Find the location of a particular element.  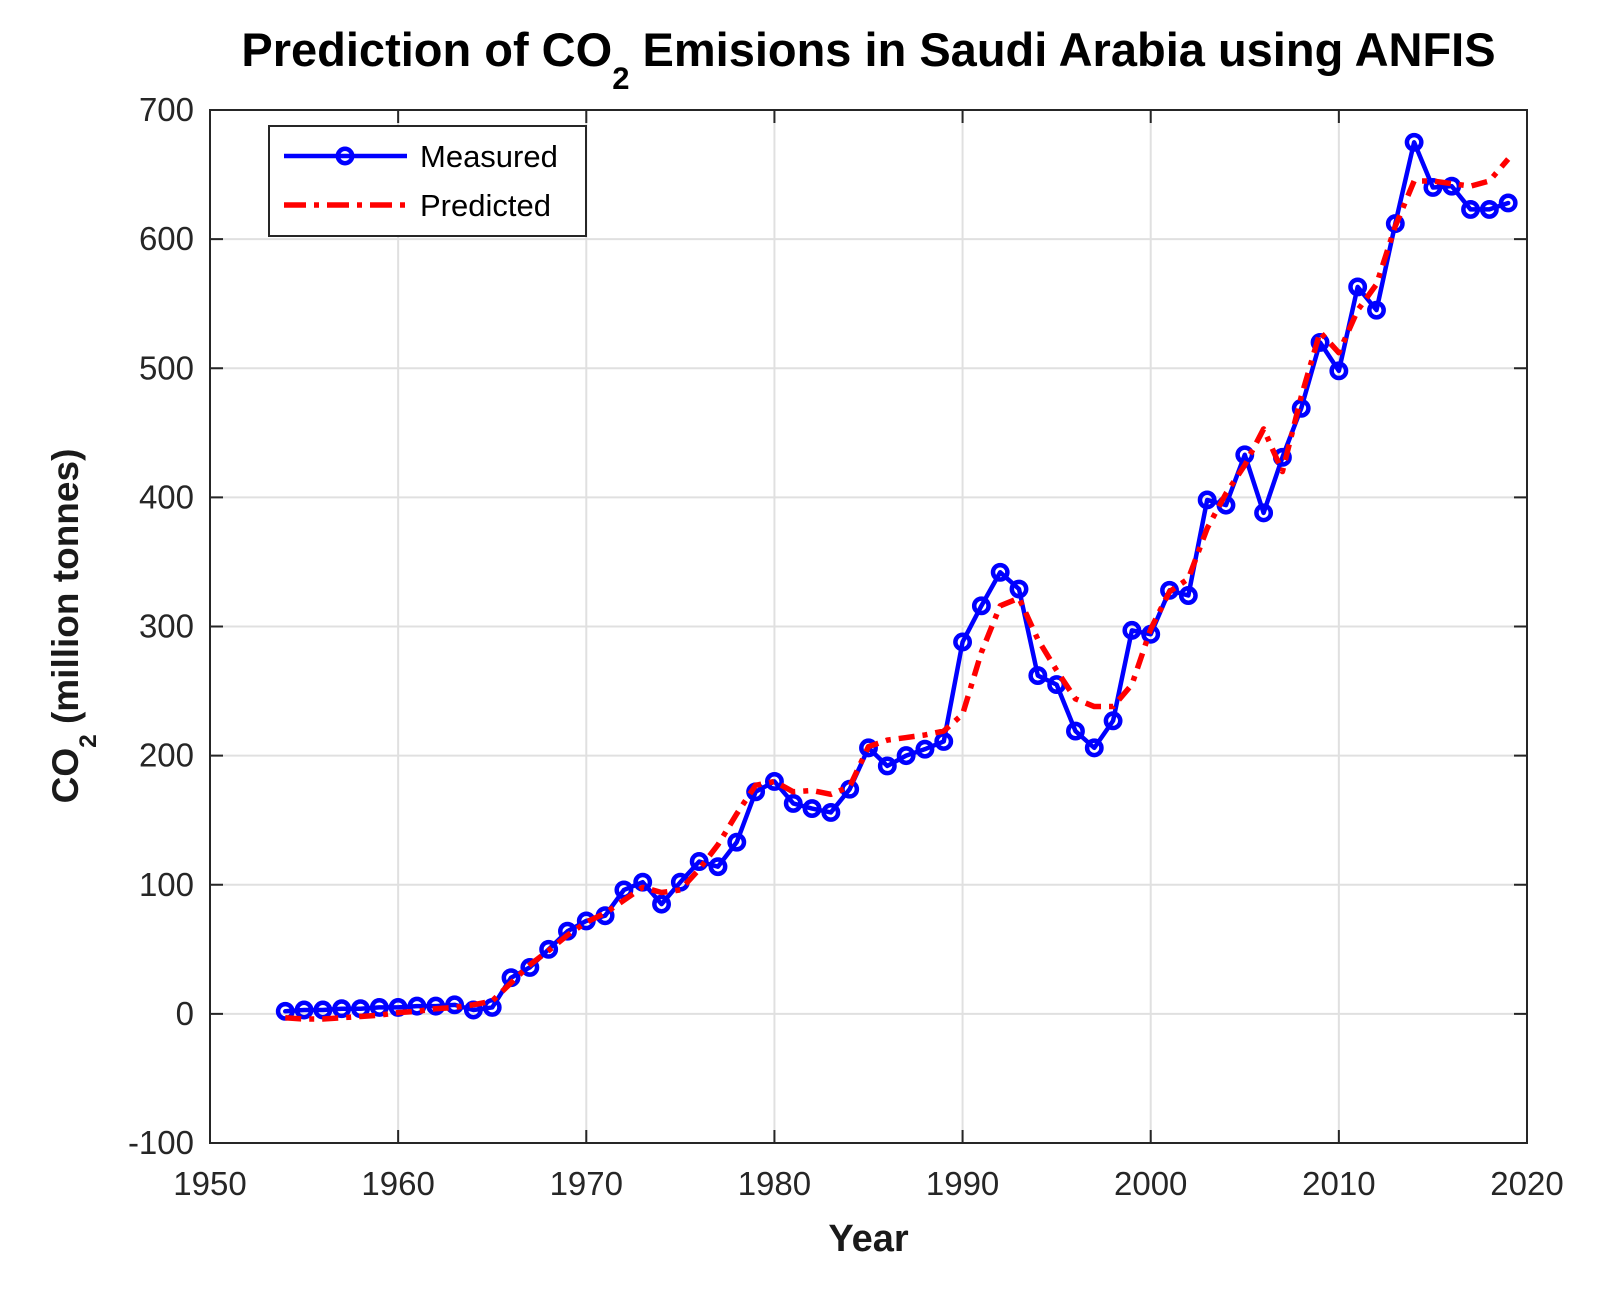

x-tick-label: 2020 is located at coordinates (1526, 1183).